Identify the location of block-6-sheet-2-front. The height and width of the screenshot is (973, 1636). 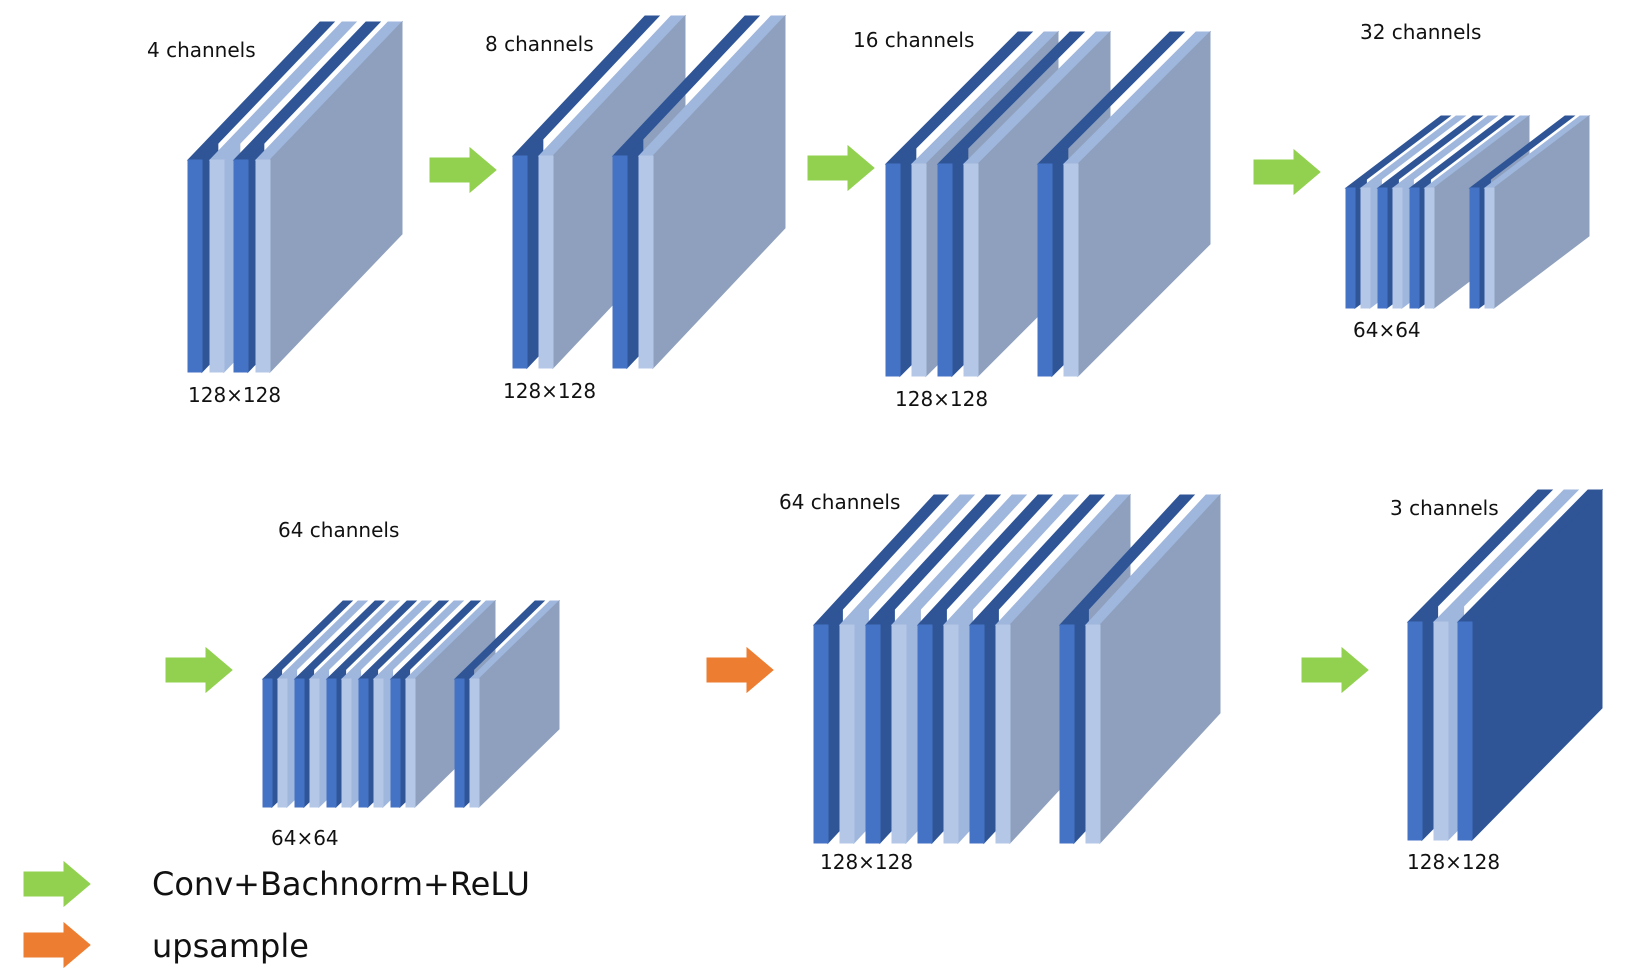
(873, 734).